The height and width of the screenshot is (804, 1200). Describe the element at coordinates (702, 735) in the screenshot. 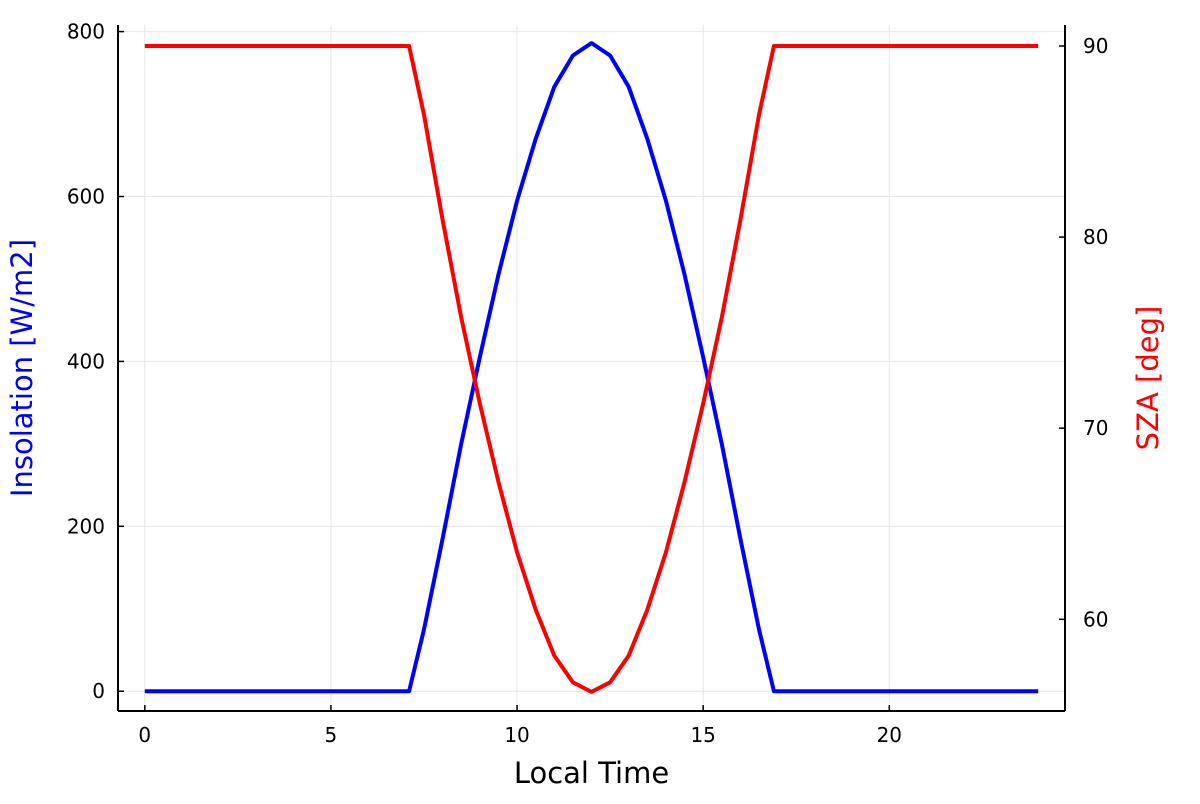

I see `x-tick-label: 15` at that location.